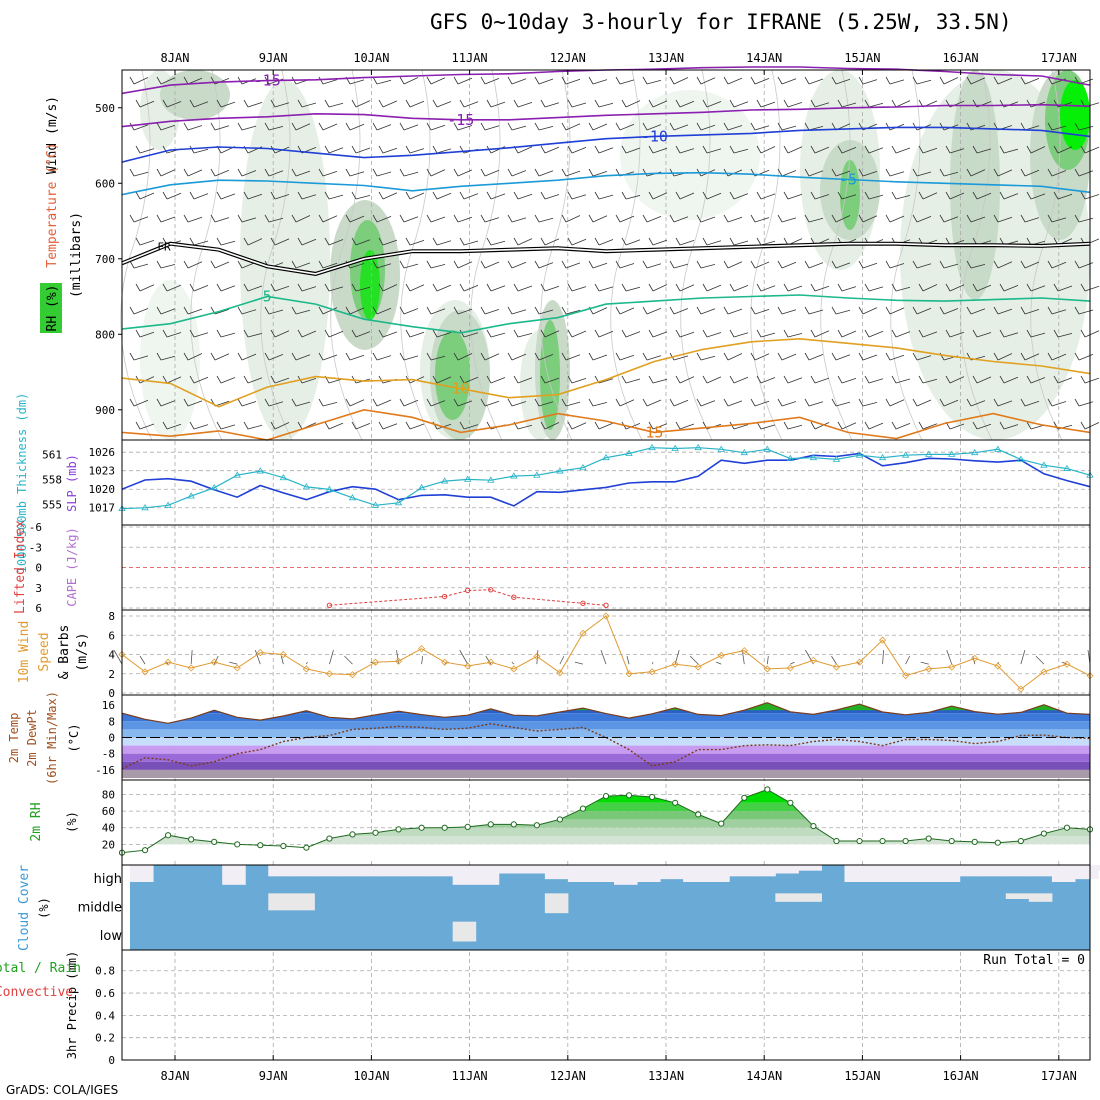  Describe the element at coordinates (175, 1076) in the screenshot. I see `day-label-bottom: 8JAN` at that location.